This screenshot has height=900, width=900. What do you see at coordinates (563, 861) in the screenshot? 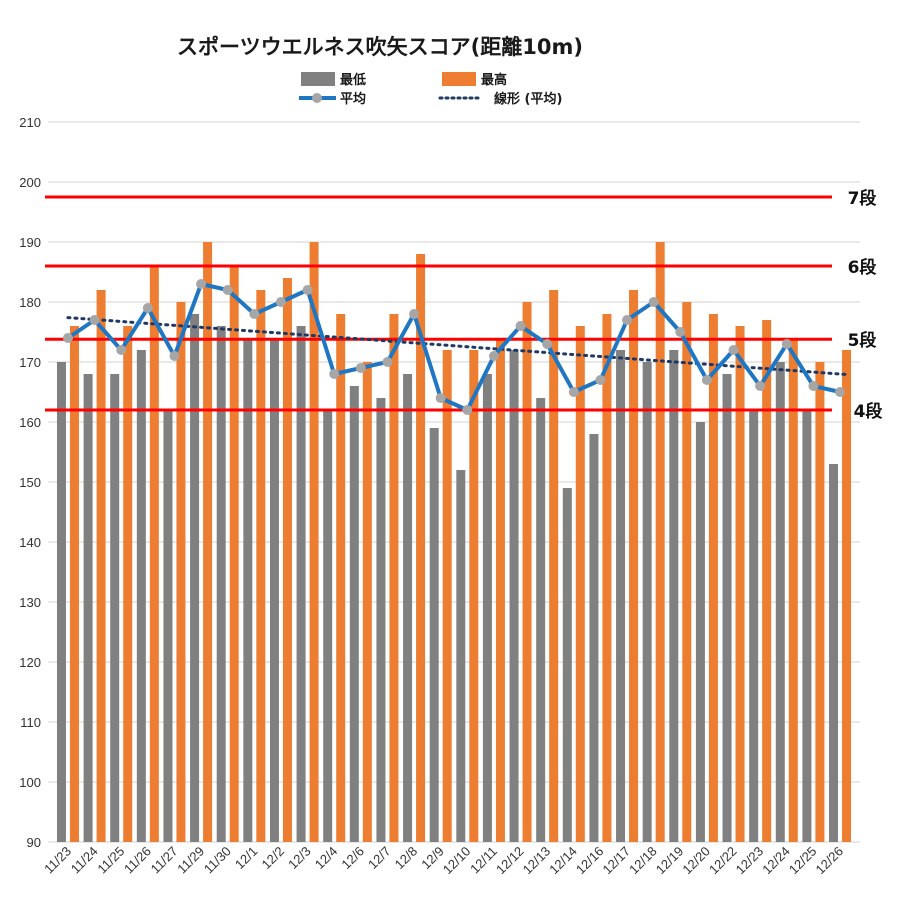
I see `x-tick-label: 12/14` at bounding box center [563, 861].